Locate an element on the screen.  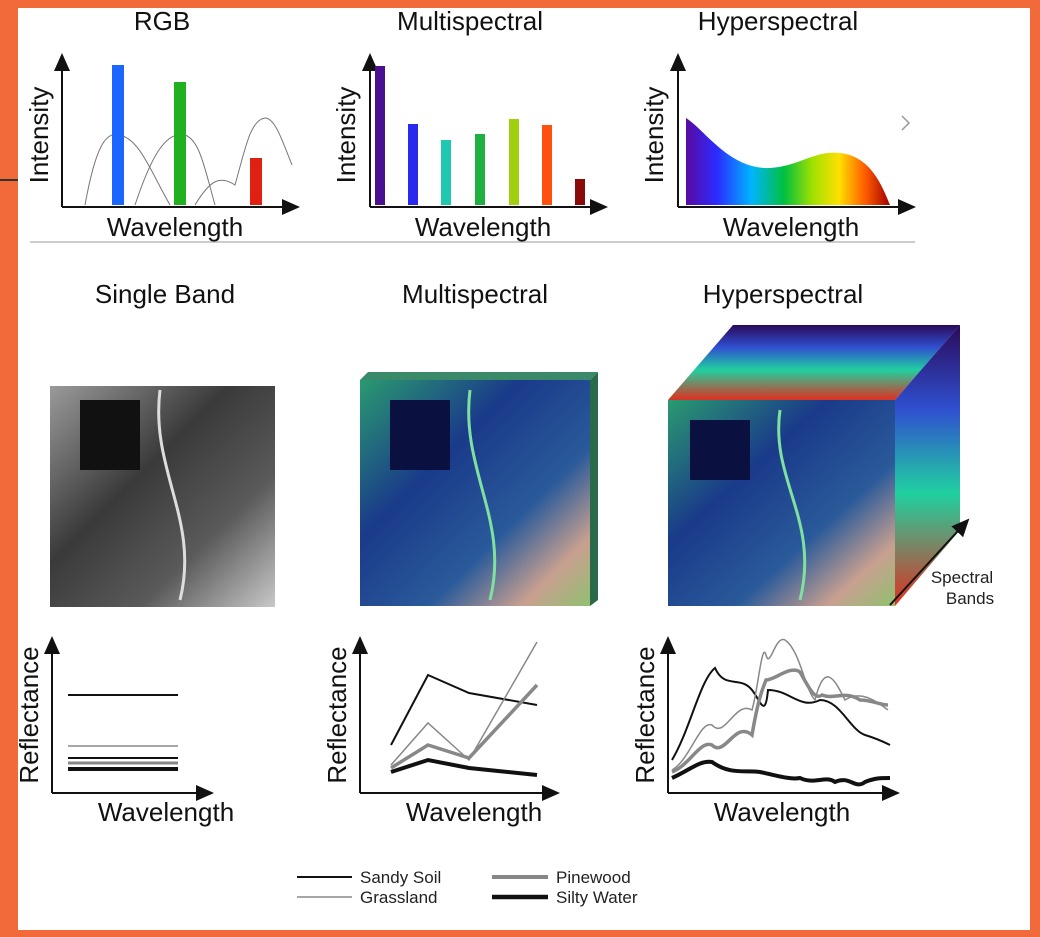
top-row-panels-2-x-label: Wavelength is located at coordinates (791, 227).